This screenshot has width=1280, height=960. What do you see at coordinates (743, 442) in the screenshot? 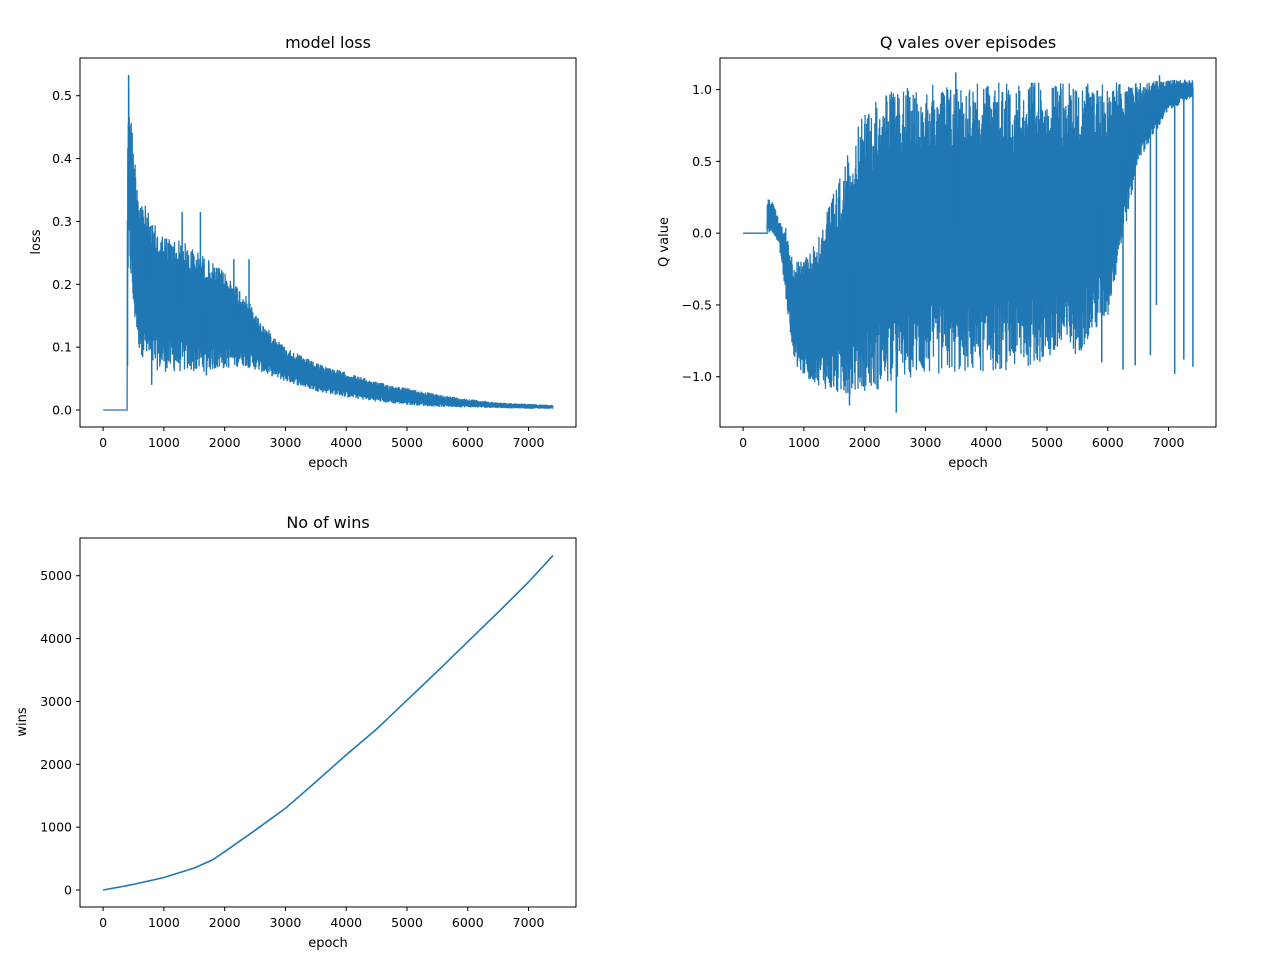
I see `qvalues-x-tick-label: 0` at bounding box center [743, 442].